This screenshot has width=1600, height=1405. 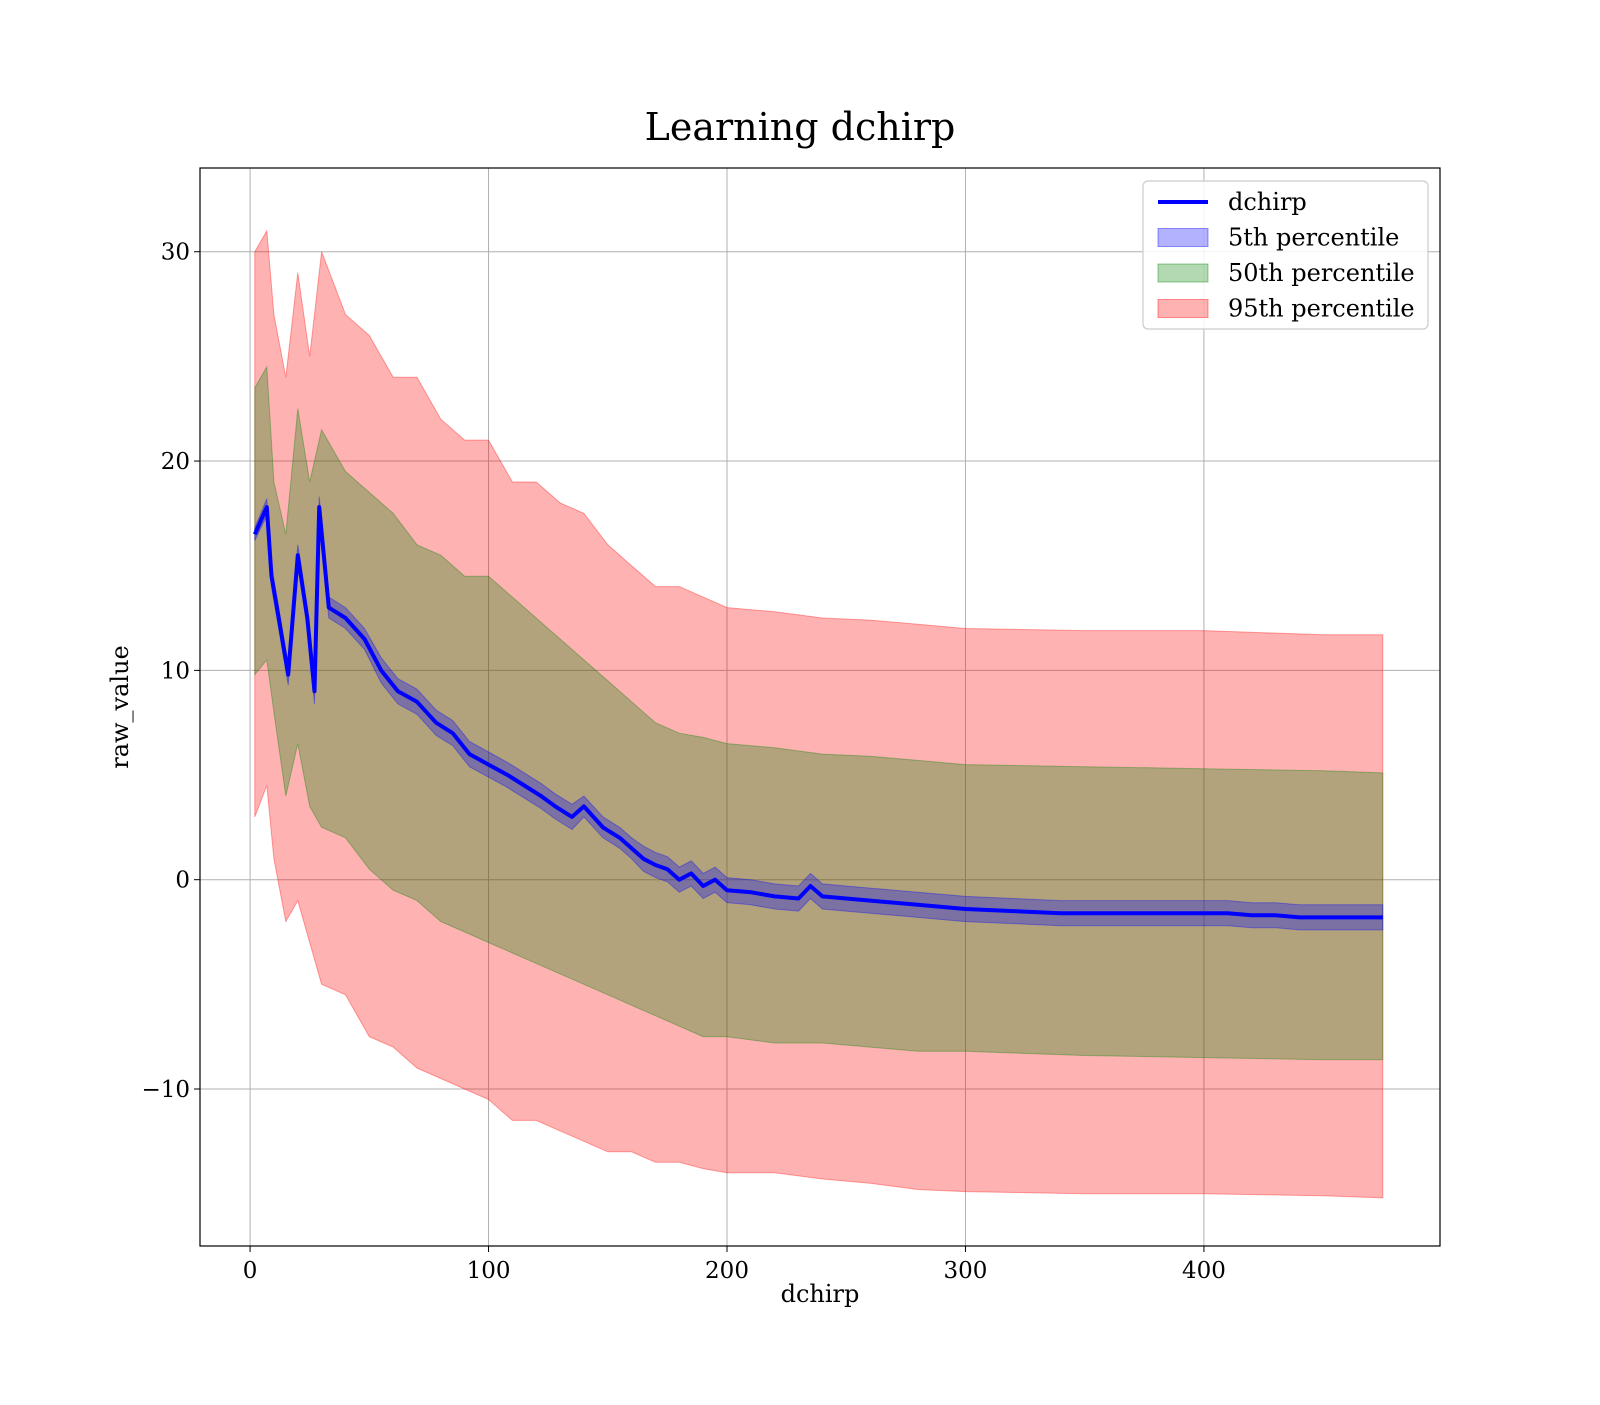 What do you see at coordinates (175, 462) in the screenshot?
I see `y-tick-label: 20` at bounding box center [175, 462].